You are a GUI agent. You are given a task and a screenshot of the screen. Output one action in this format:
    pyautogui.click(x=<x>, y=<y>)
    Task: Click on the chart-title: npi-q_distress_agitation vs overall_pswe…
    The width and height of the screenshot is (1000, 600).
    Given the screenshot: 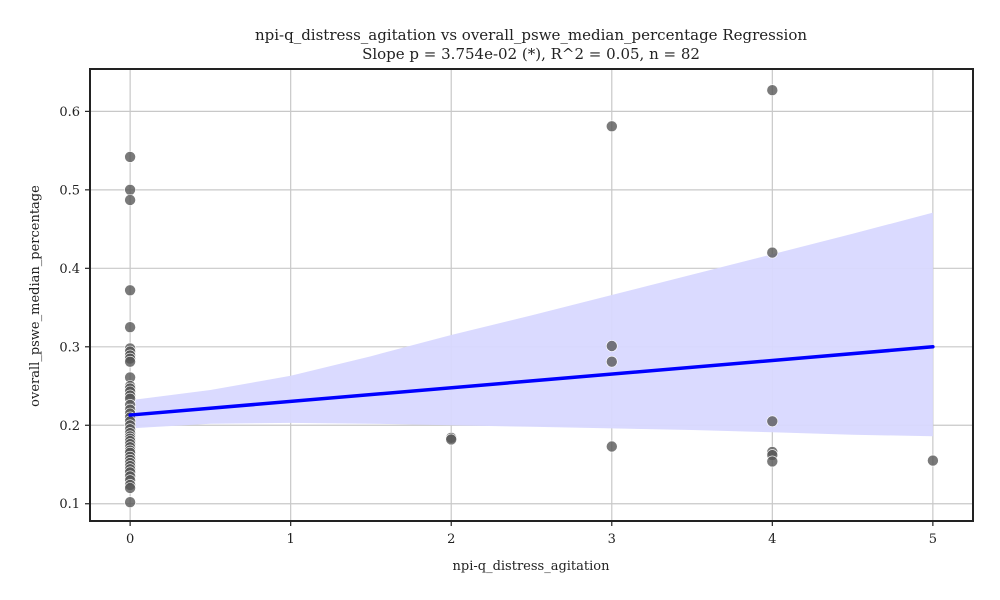 What is the action you would take?
    pyautogui.click(x=531, y=35)
    